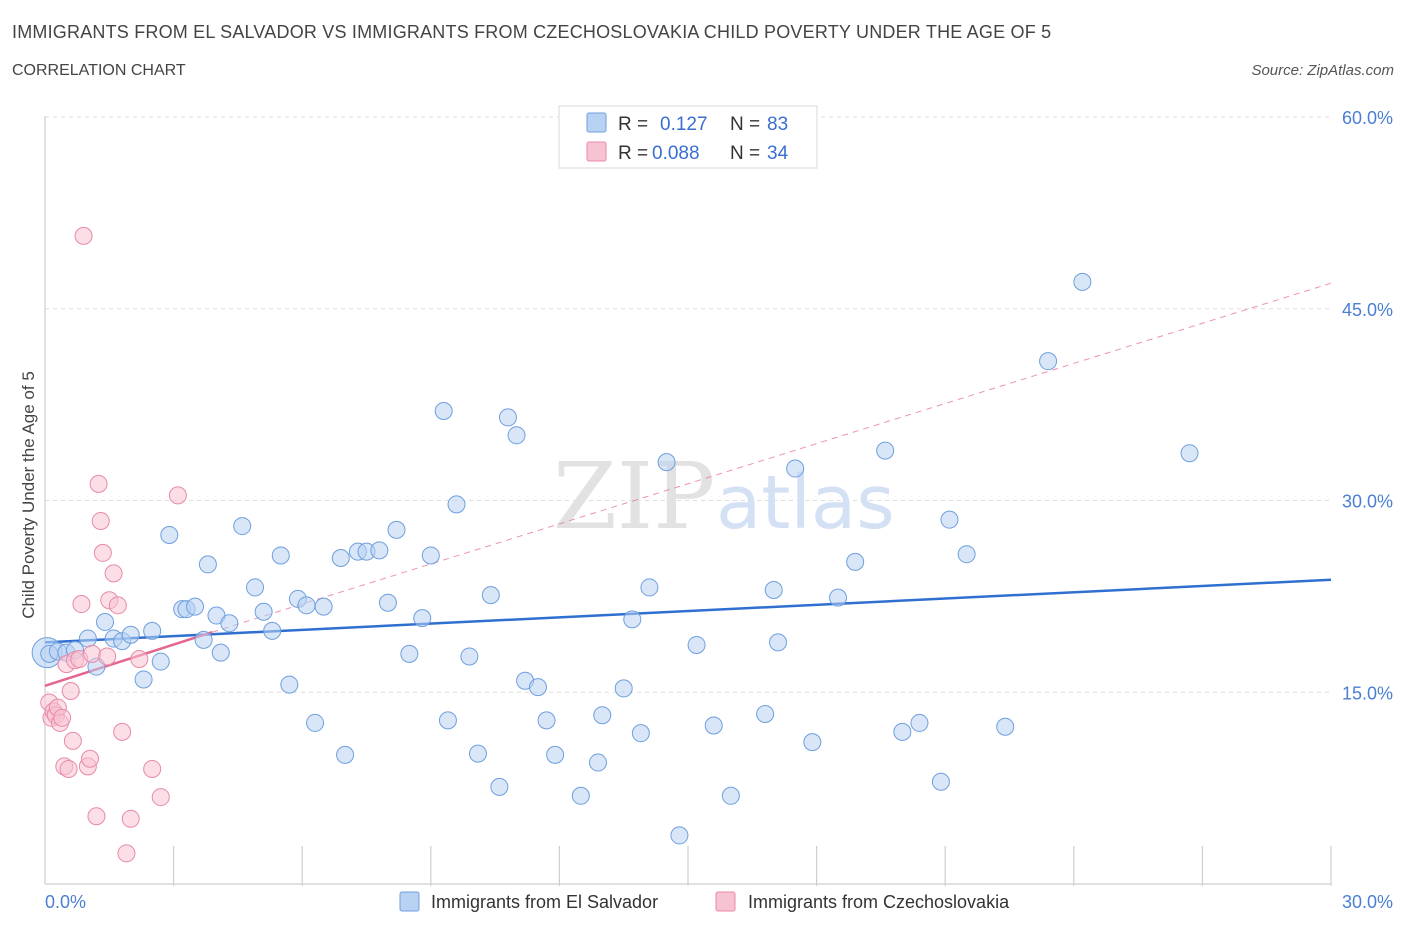 The width and height of the screenshot is (1406, 930). Describe the element at coordinates (688, 137) in the screenshot. I see `legend-box: R = 0.127 N = 83 R = 0.088 N = 34` at that location.